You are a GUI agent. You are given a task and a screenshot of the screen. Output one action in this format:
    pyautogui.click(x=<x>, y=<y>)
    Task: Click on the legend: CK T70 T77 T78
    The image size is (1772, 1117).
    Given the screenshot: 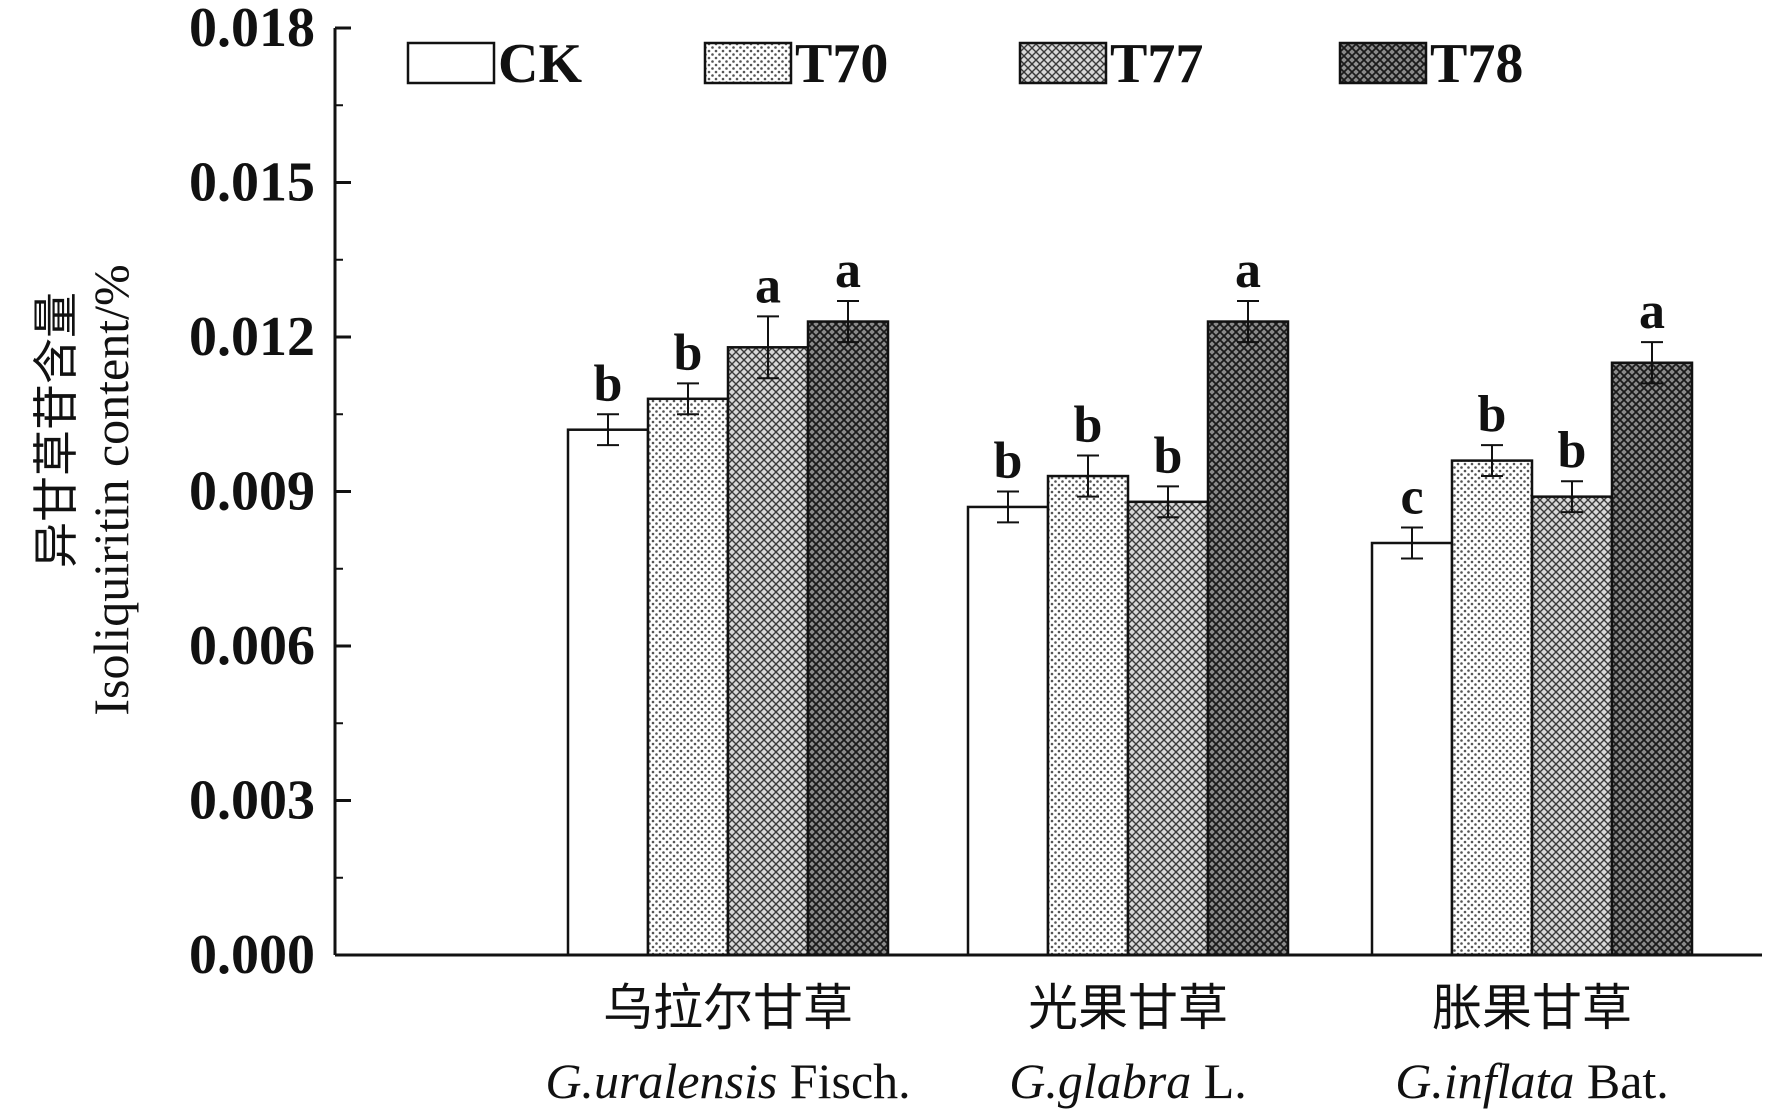 What is the action you would take?
    pyautogui.click(x=964, y=64)
    